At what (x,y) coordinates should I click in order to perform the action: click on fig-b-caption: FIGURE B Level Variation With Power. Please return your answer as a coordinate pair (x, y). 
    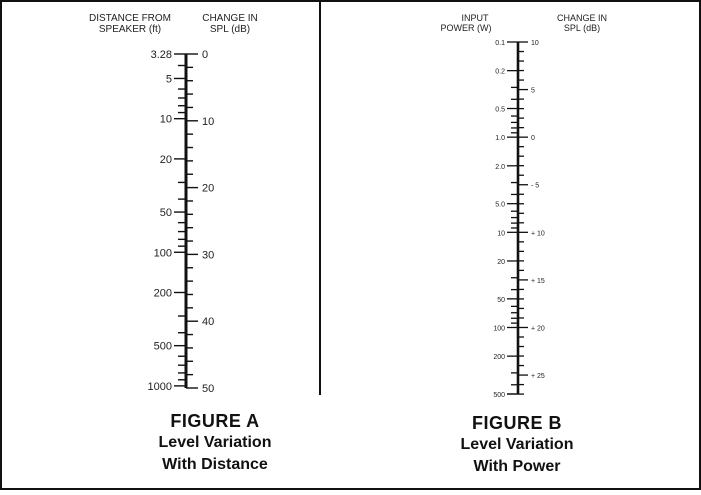
    Looking at the image, I should click on (517, 445).